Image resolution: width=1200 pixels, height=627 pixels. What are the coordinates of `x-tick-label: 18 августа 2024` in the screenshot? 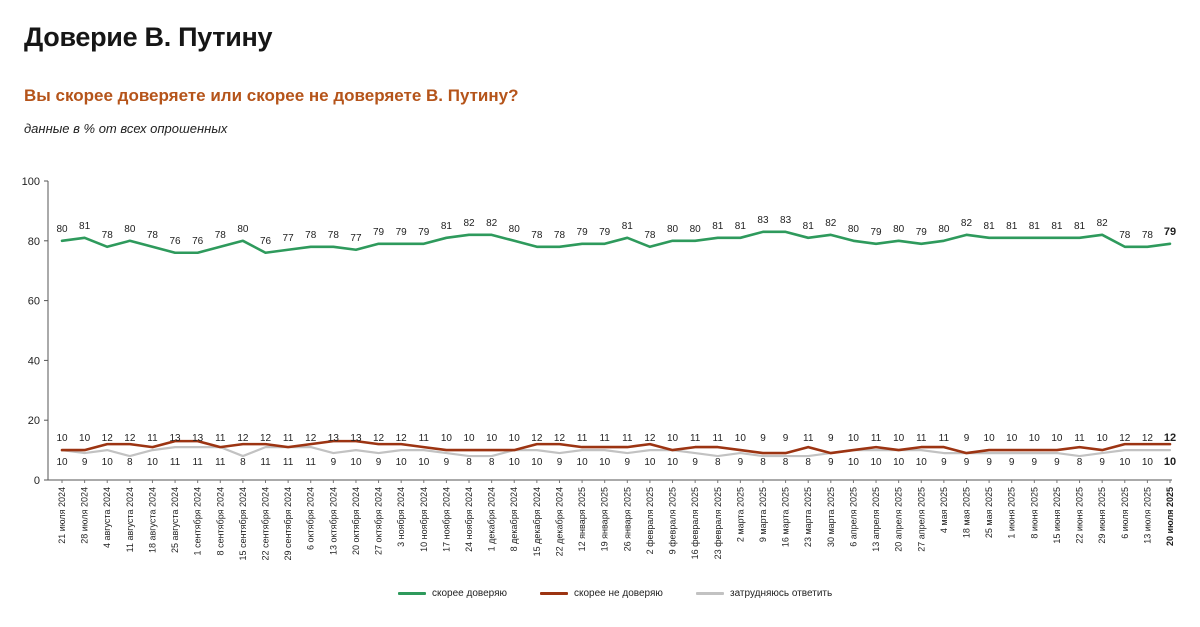 It's located at (152, 520).